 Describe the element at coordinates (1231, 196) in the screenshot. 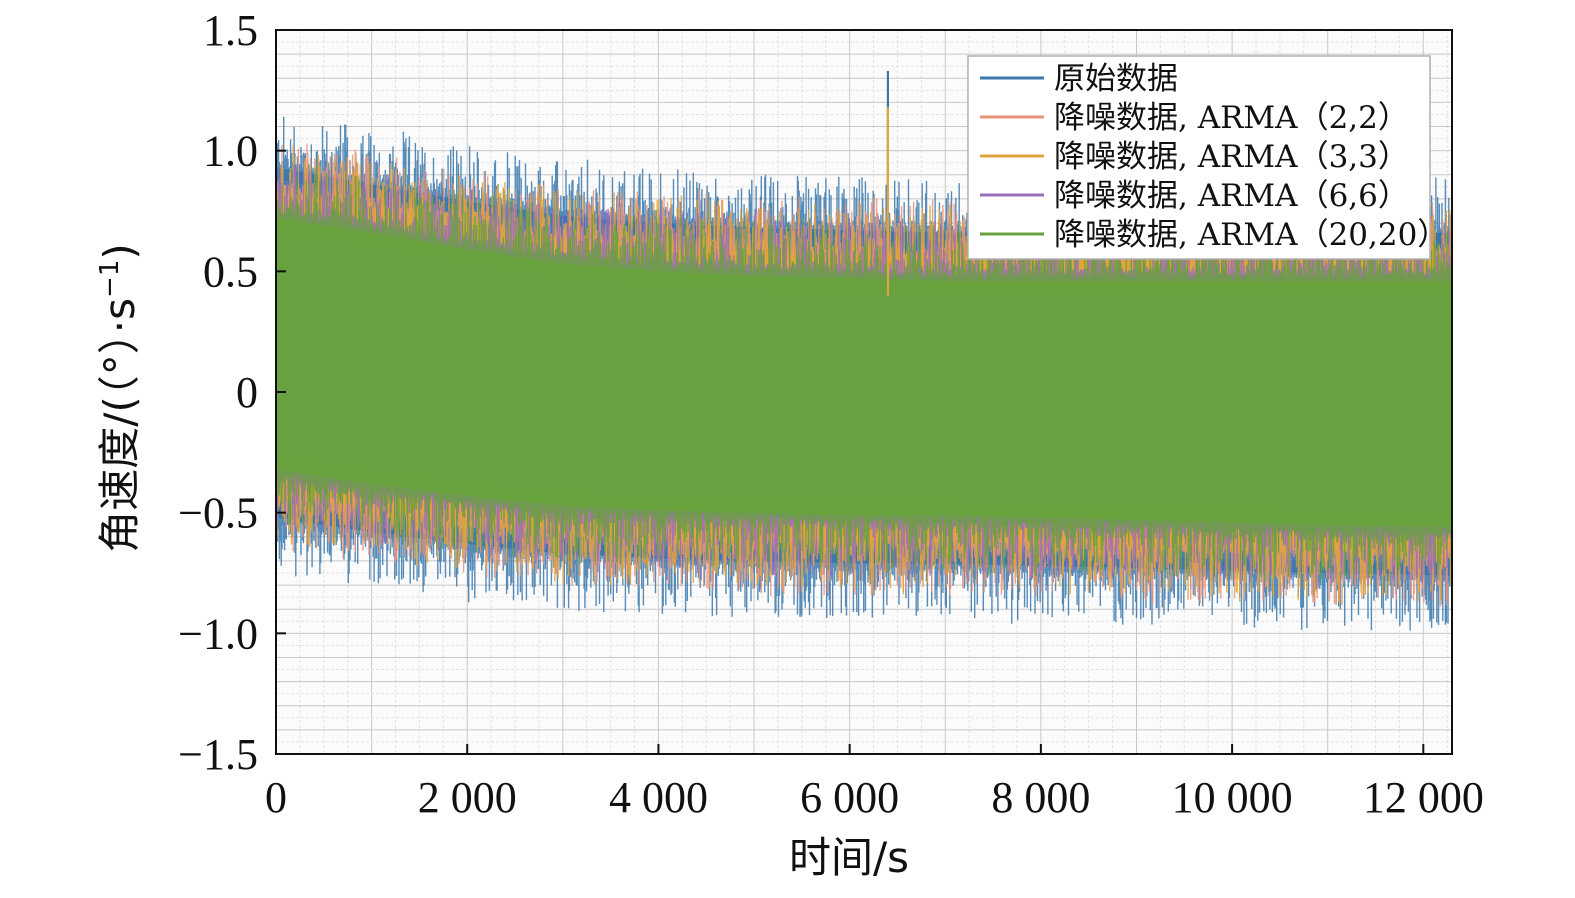

I see `legend-label: 降噪数据, ARMA（6,6）` at that location.